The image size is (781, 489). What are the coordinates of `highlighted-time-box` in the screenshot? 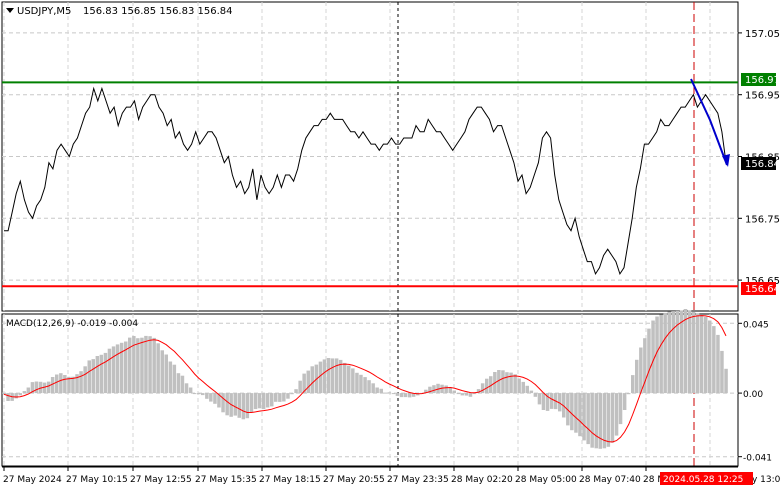 It's located at (706, 478).